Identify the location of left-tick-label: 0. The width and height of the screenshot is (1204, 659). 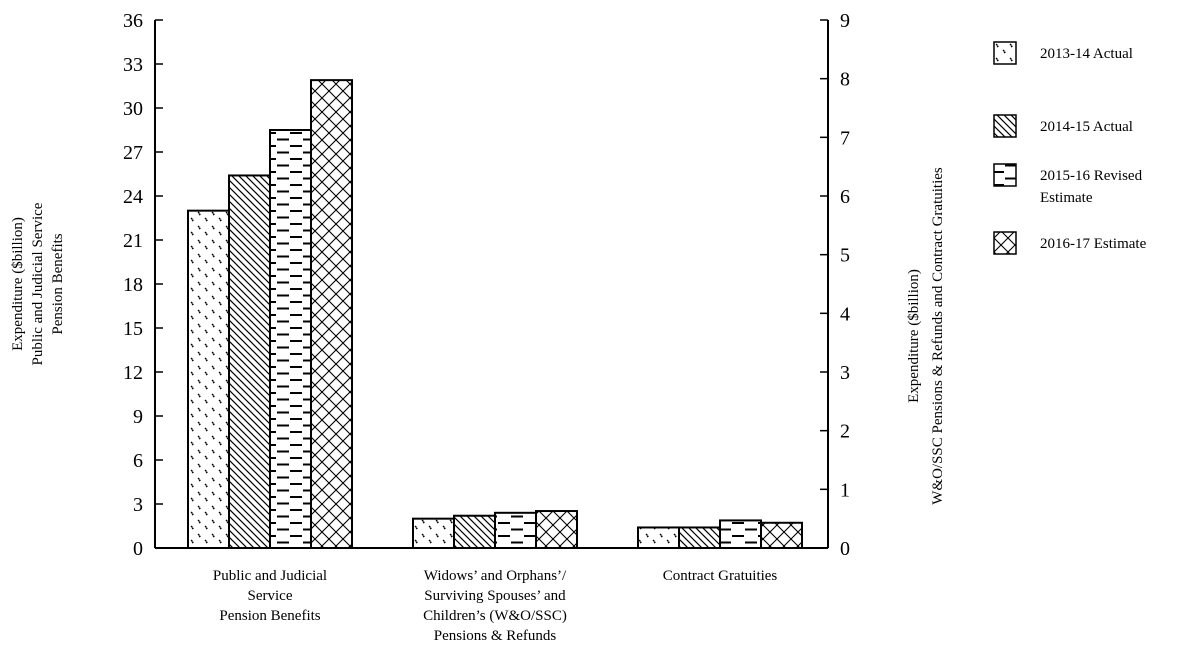
(138, 549).